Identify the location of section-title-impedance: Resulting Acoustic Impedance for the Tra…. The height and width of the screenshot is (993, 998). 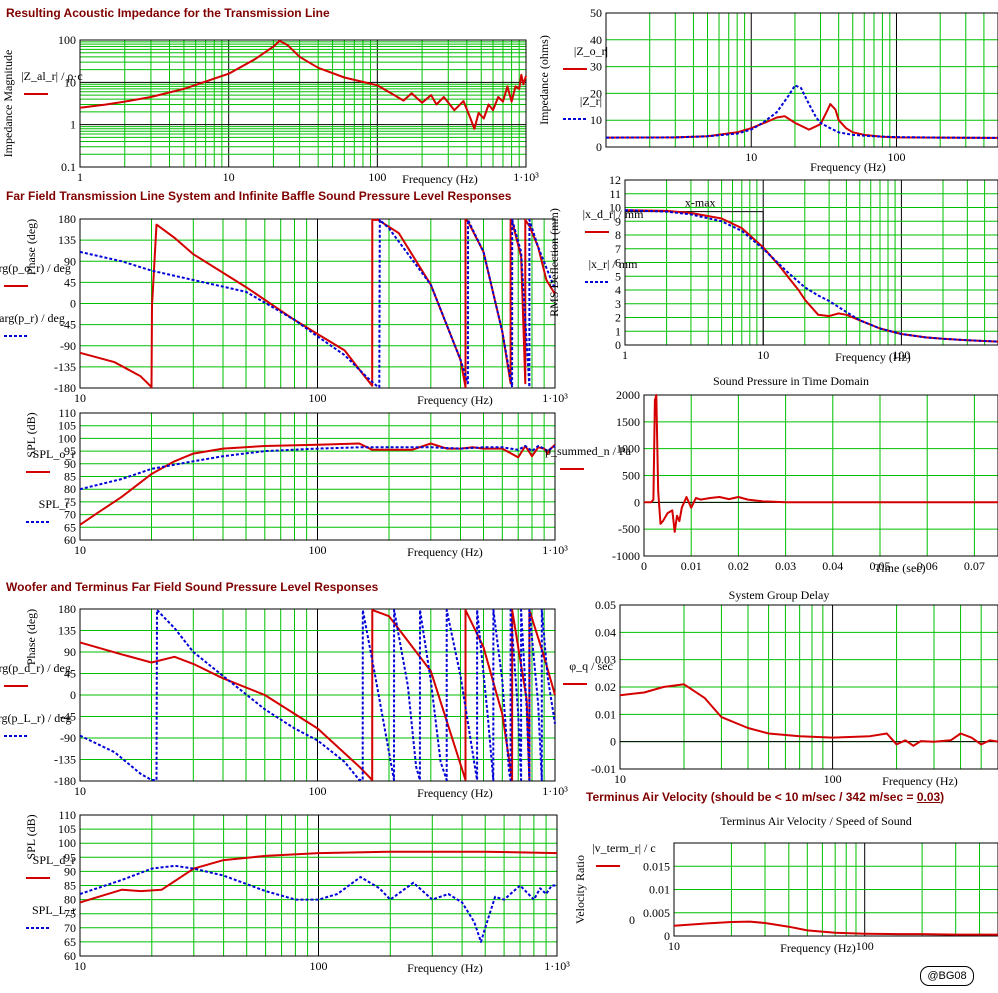
(168, 13).